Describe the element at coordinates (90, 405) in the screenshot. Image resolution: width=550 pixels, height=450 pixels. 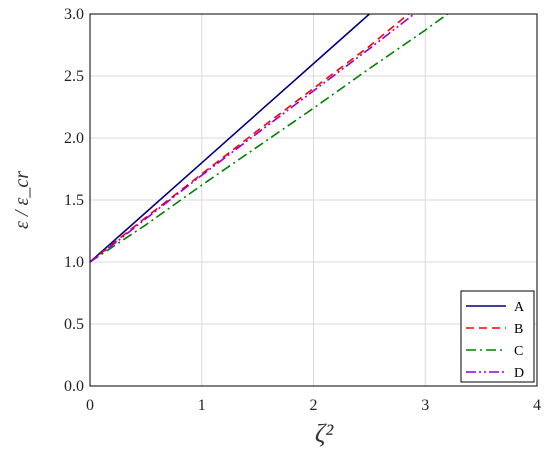
I see `x-tick-label: 0` at that location.